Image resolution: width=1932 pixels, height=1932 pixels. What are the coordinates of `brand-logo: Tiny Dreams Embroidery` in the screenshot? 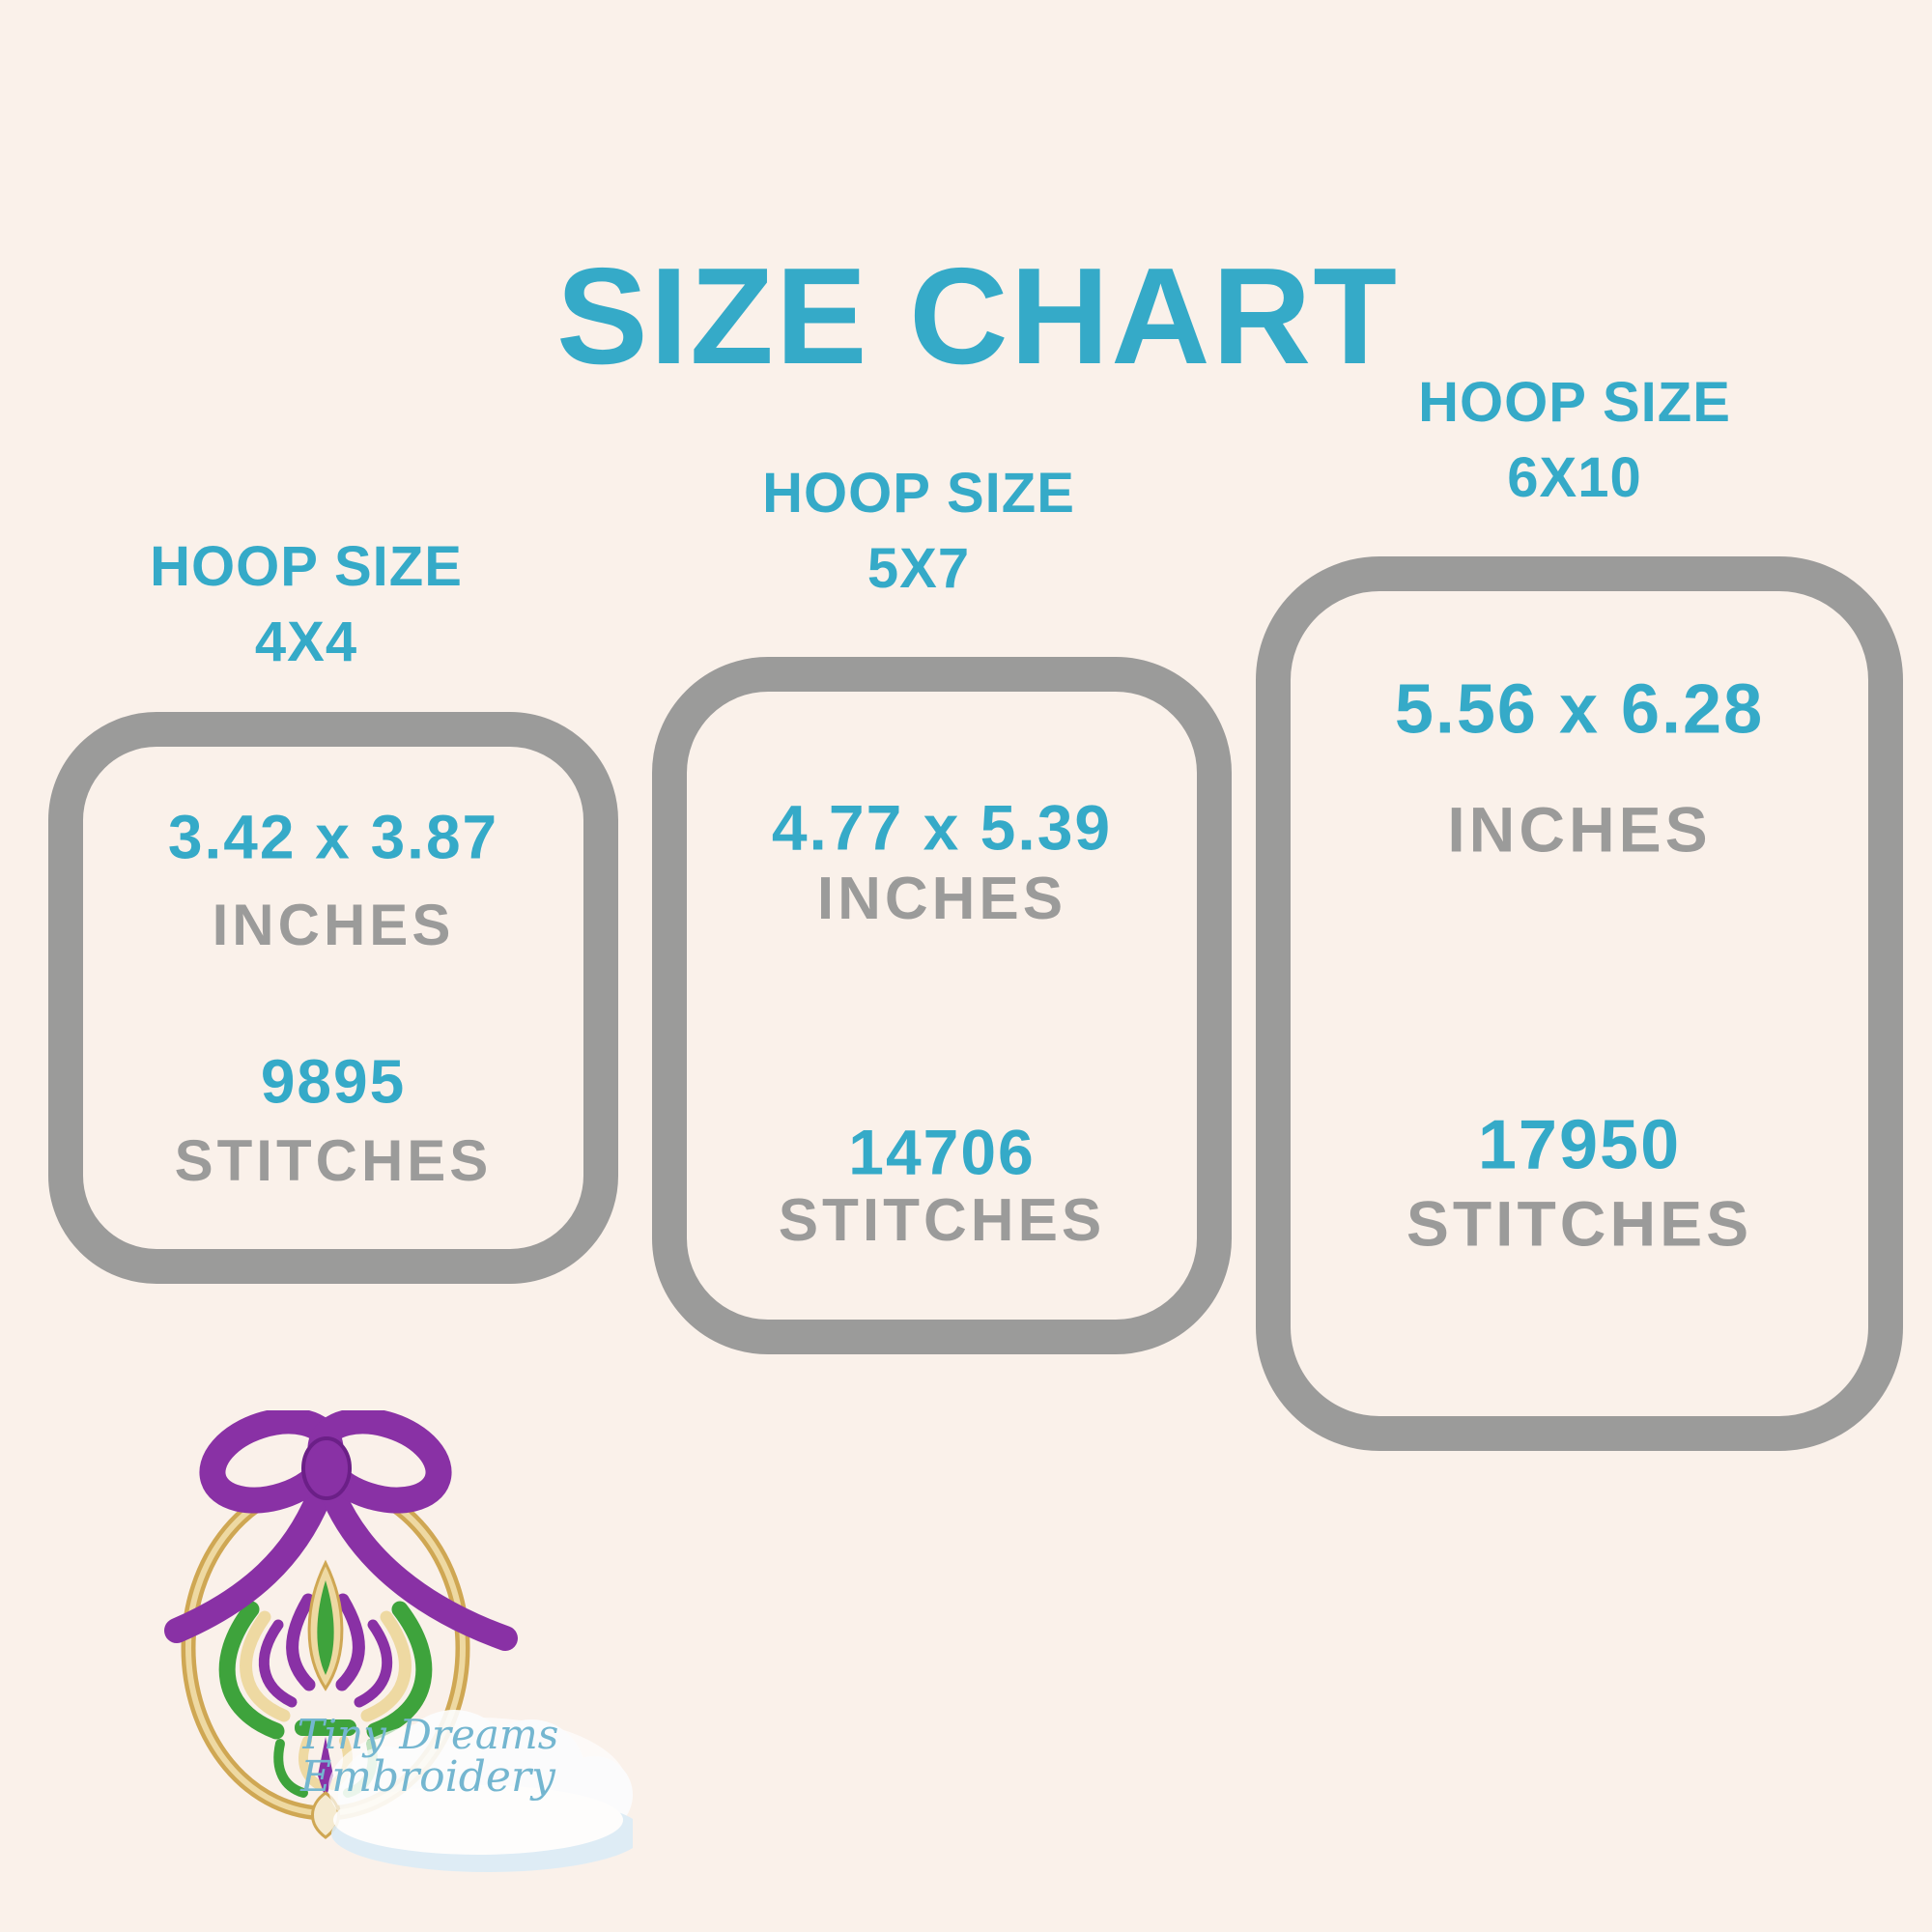 It's located at (398, 1641).